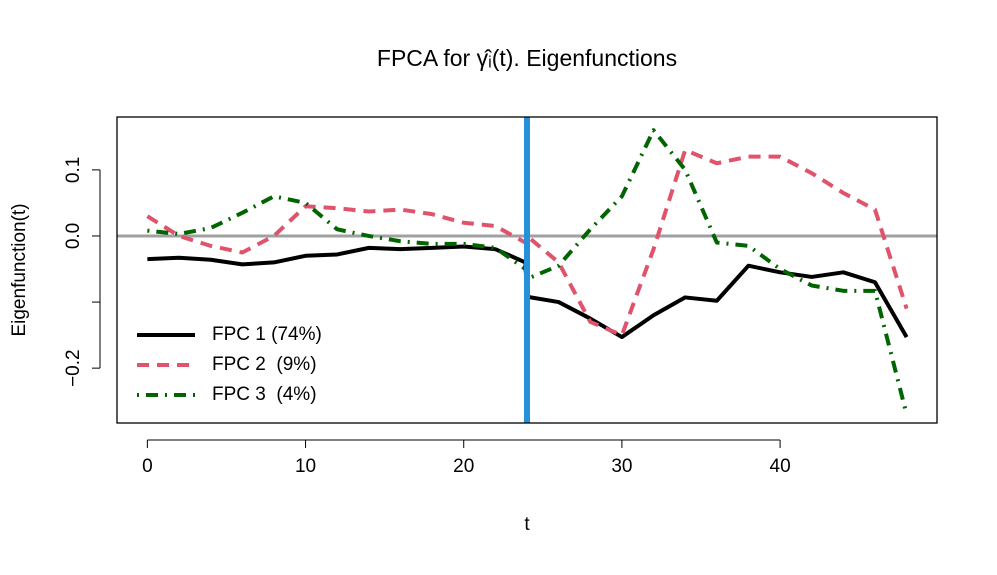 The height and width of the screenshot is (575, 997). I want to click on x-tick-label: 40, so click(780, 466).